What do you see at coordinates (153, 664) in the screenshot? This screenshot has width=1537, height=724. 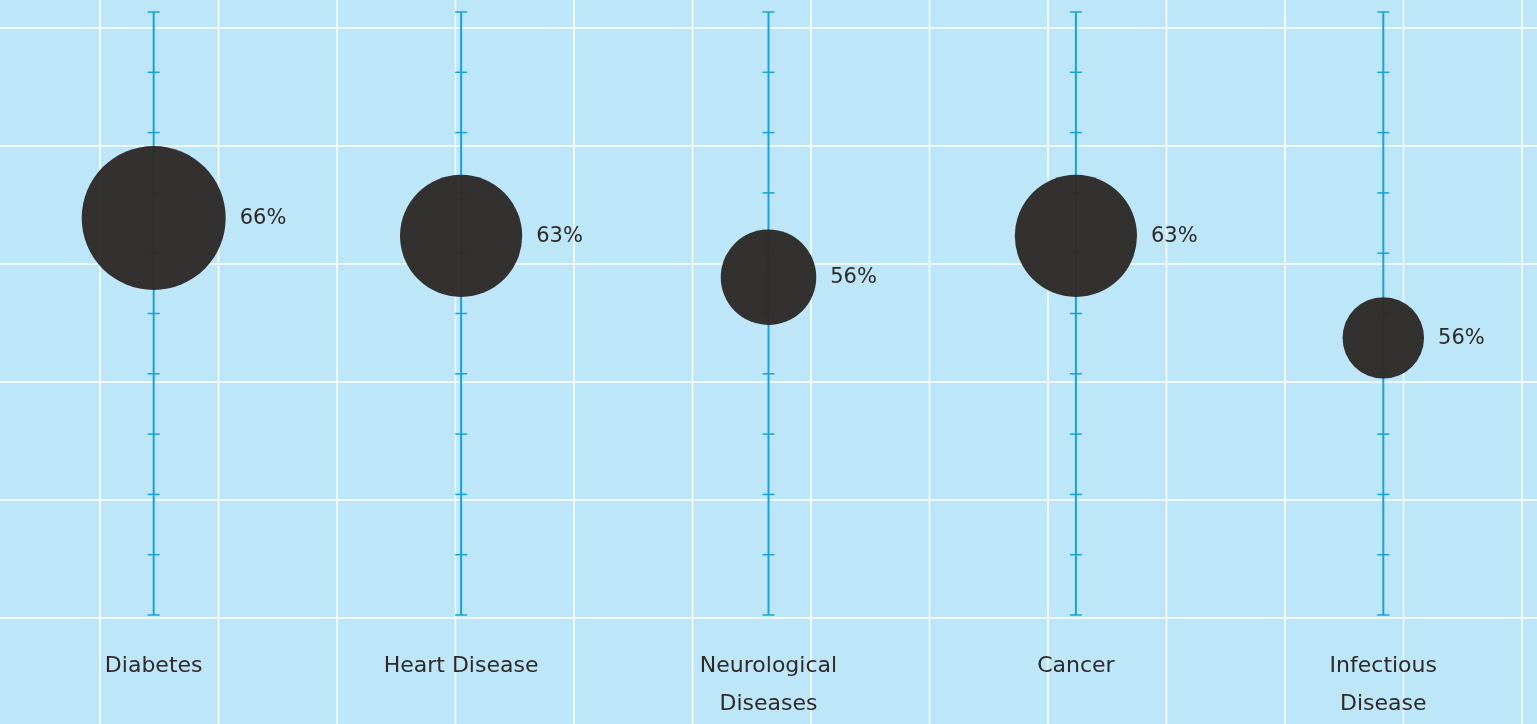 I see `x-tick-label: Diabetes` at bounding box center [153, 664].